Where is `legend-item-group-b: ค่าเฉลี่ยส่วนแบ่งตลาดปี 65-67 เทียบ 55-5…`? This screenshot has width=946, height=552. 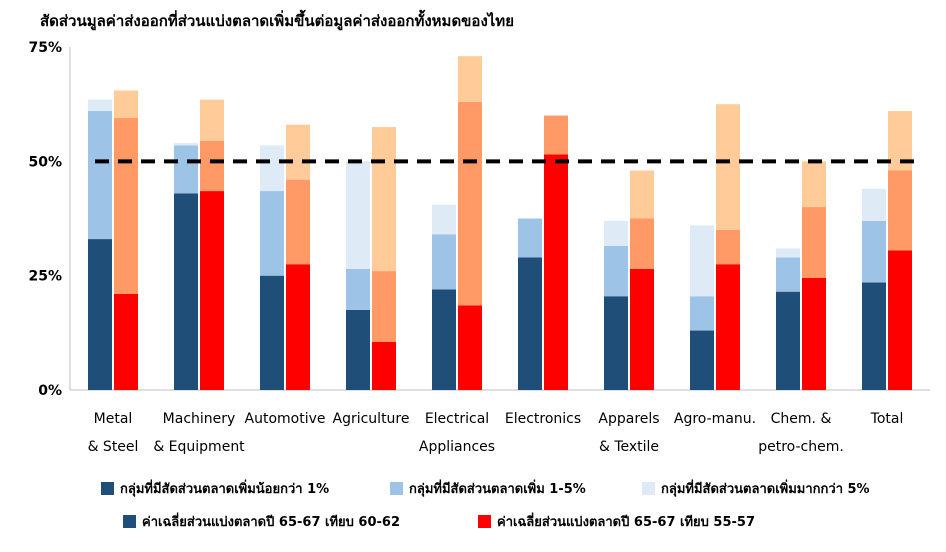
legend-item-group-b: ค่าเฉลี่ยส่วนแบ่งตลาดปี 65-67 เทียบ 55-5… is located at coordinates (616, 521).